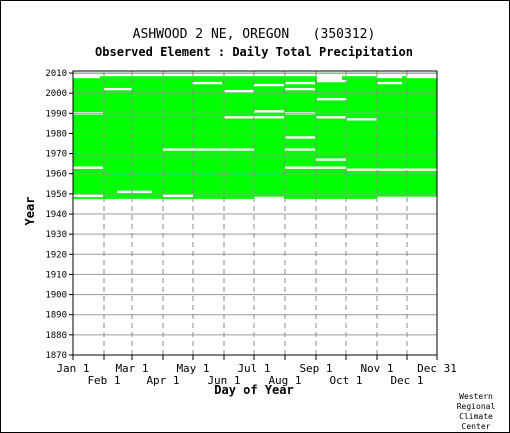 The width and height of the screenshot is (510, 433). What do you see at coordinates (376, 368) in the screenshot?
I see `x-tick-label-305: Nov 1` at bounding box center [376, 368].